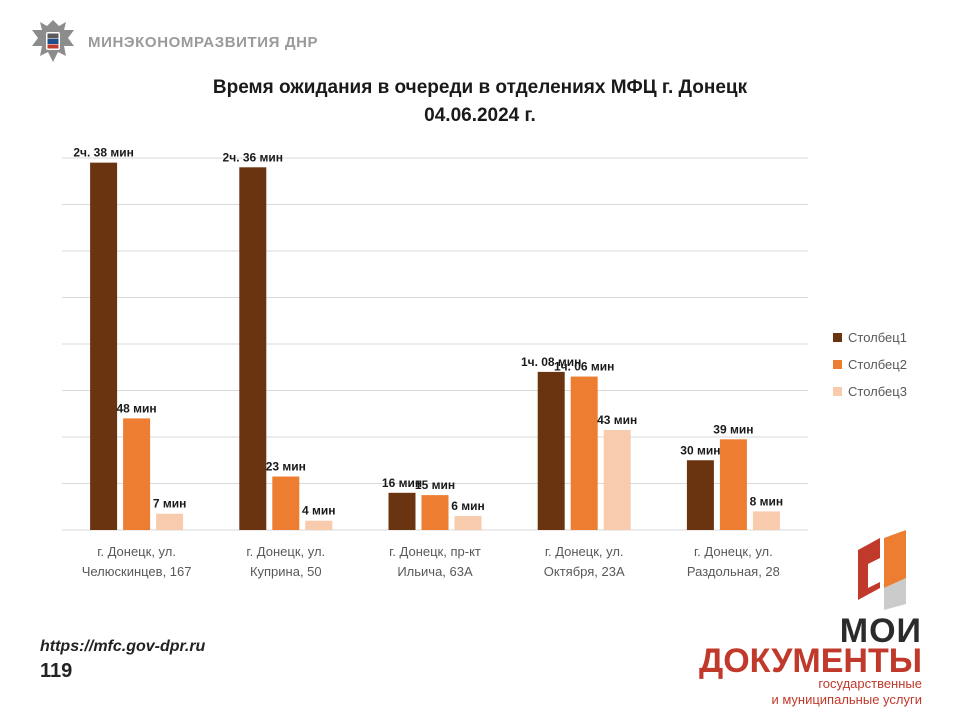 The width and height of the screenshot is (960, 720). Describe the element at coordinates (617, 420) in the screenshot. I see `data-label: 43 мин` at that location.